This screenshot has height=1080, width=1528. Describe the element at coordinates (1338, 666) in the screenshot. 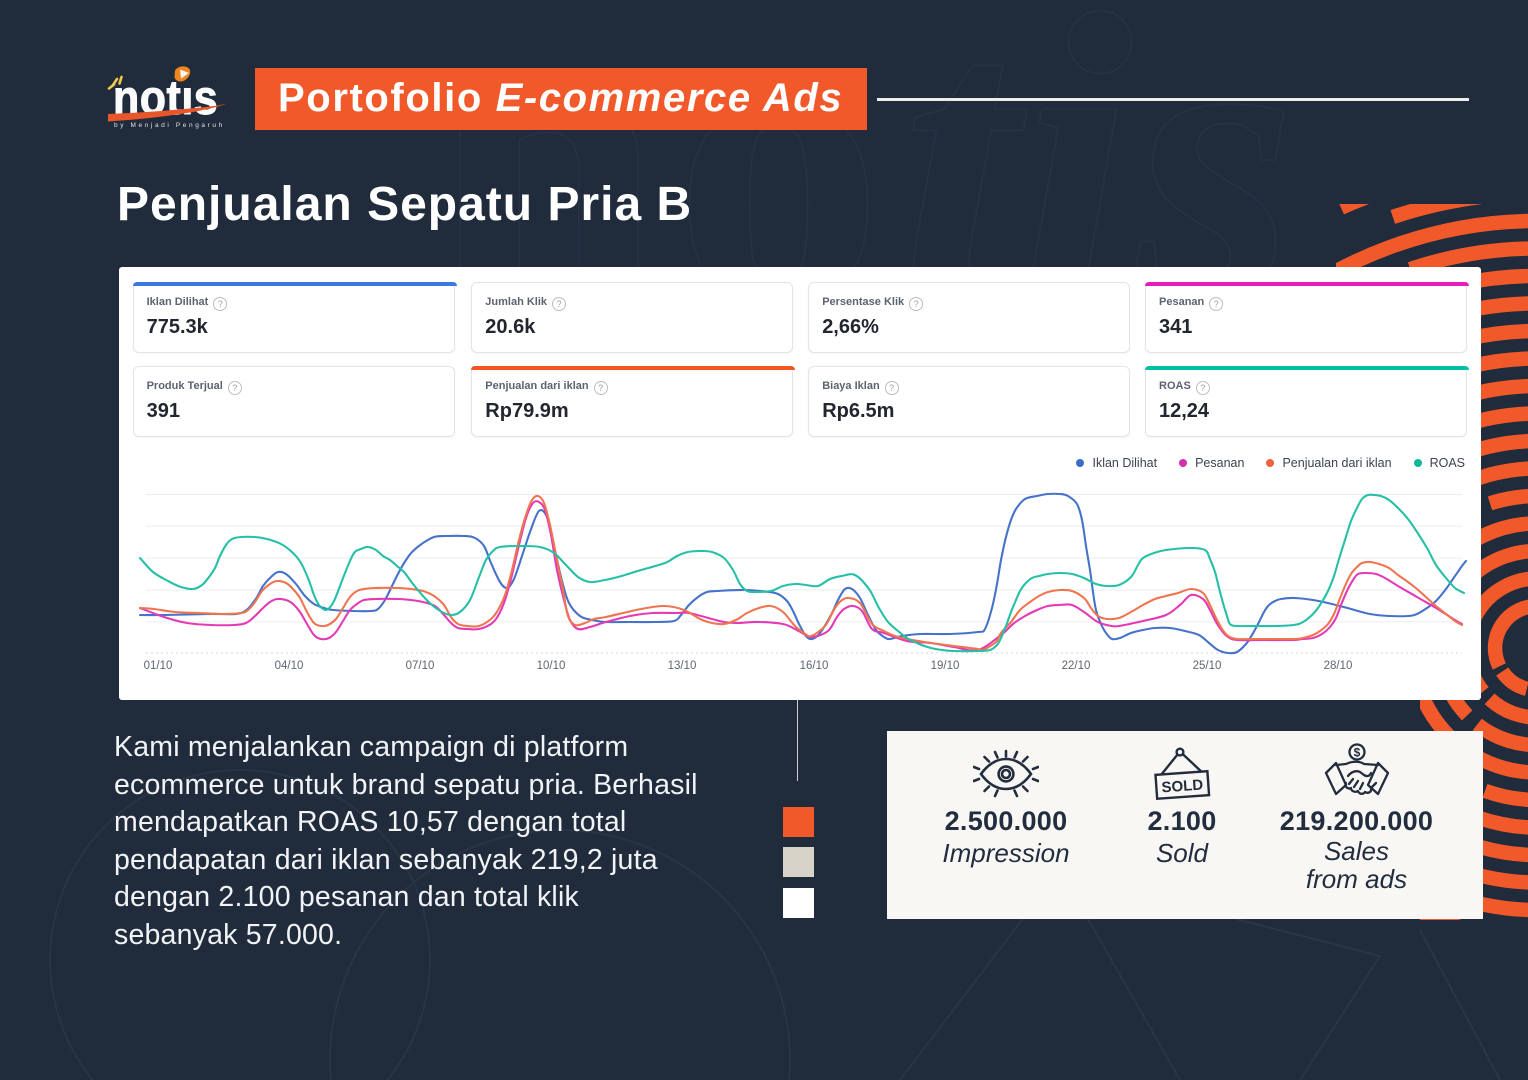

I see `svg-text: 28/10` at that location.